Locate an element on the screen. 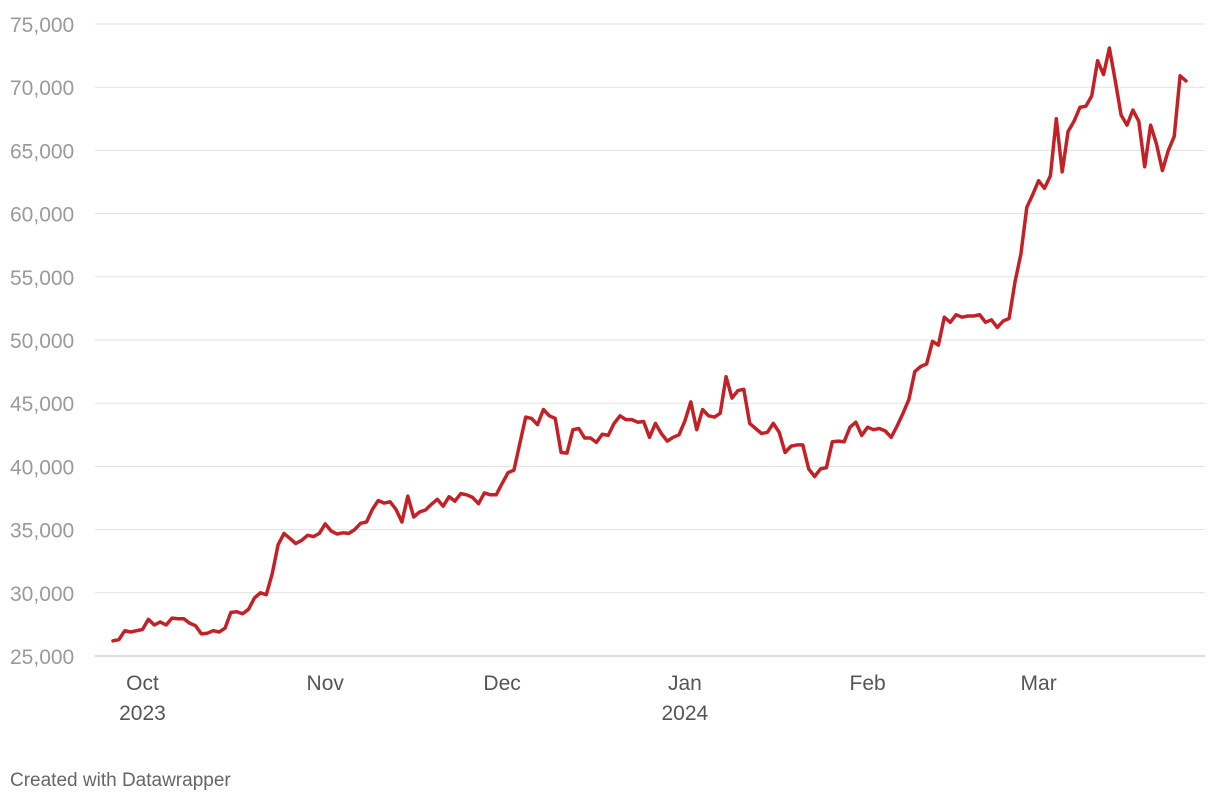 The width and height of the screenshot is (1220, 802). x-tick-label: Nov is located at coordinates (326, 683).